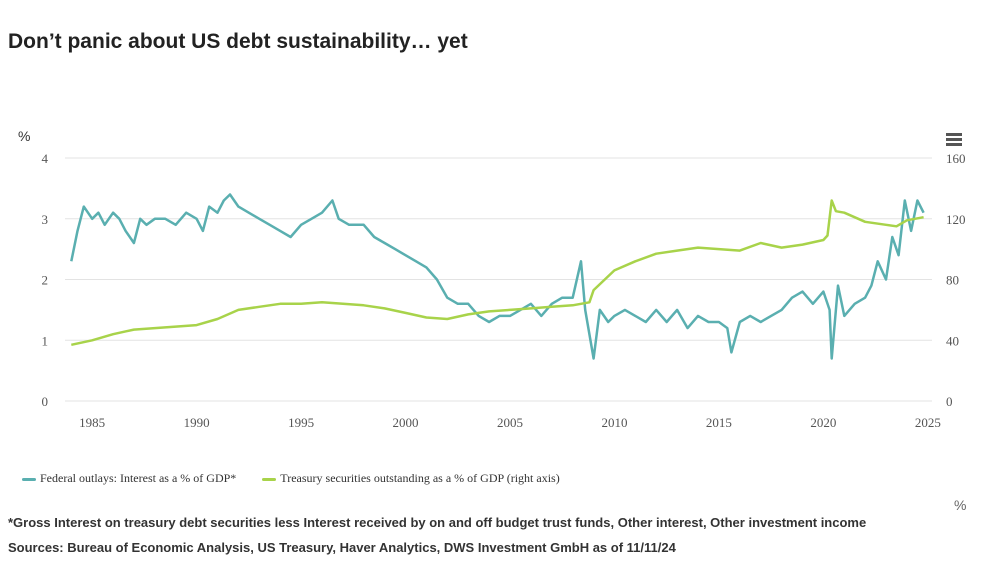 The height and width of the screenshot is (563, 993). I want to click on y-tick-label: 1, so click(45, 340).